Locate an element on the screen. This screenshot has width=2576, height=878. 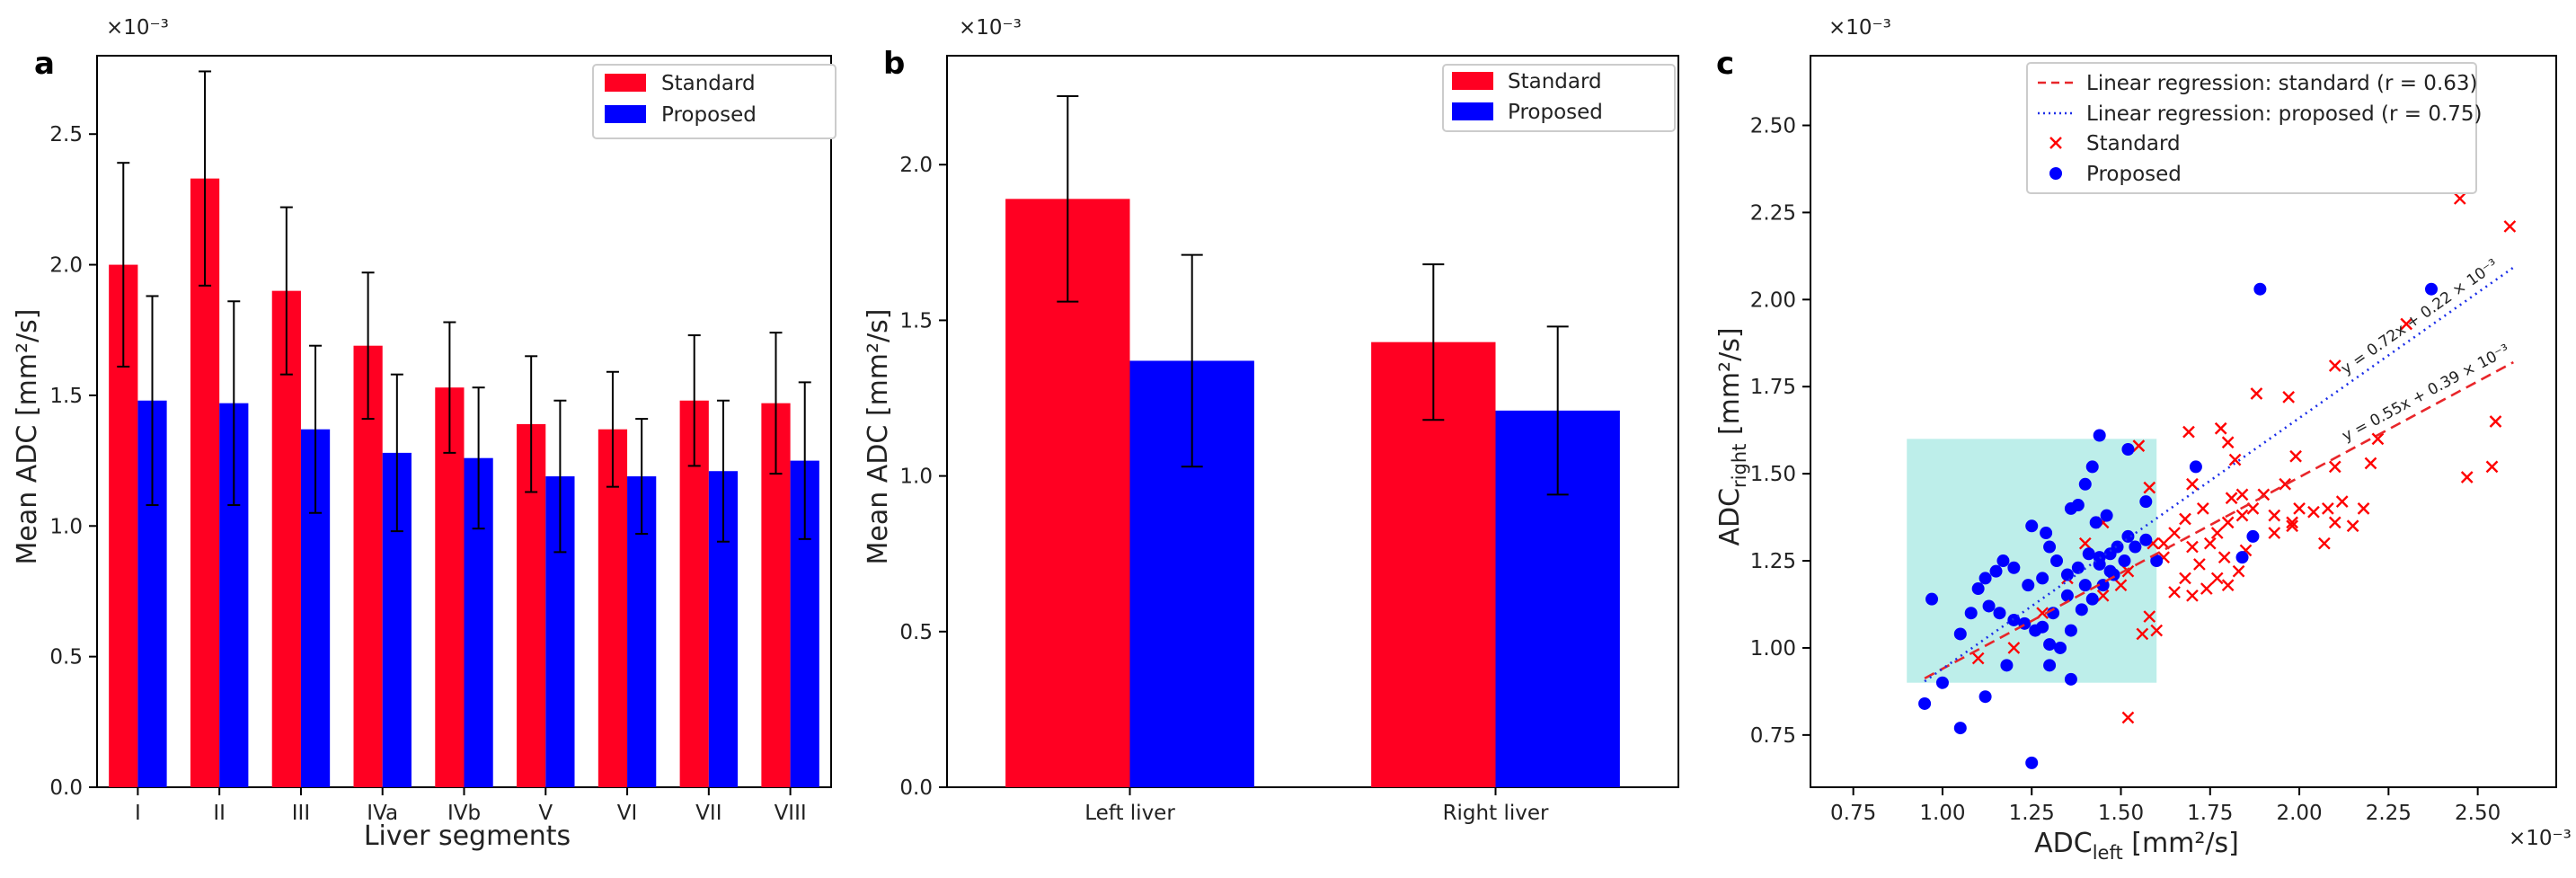
panel-a-legend-swatch-standard is located at coordinates (625, 83).